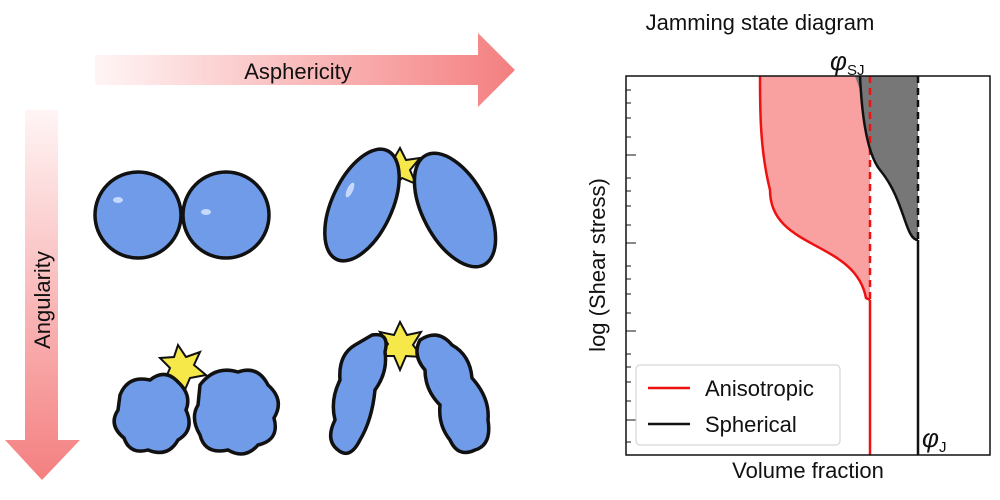 Image resolution: width=1000 pixels, height=500 pixels. What do you see at coordinates (738, 405) in the screenshot?
I see `legend: Anisotropic Spherical` at bounding box center [738, 405].